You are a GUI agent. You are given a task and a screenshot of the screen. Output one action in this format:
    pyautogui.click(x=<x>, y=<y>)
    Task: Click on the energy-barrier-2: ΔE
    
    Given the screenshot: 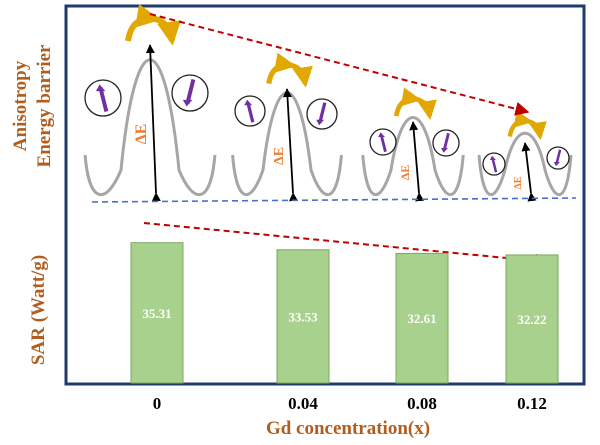 What is the action you would take?
    pyautogui.click(x=413, y=144)
    